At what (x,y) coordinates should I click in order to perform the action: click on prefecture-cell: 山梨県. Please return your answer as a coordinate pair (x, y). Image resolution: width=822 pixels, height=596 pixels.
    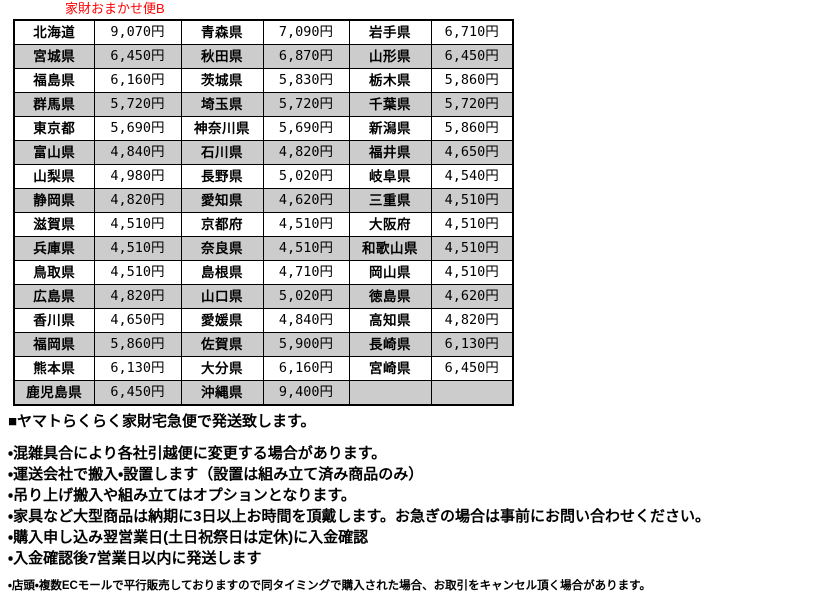
    Looking at the image, I should click on (54, 176).